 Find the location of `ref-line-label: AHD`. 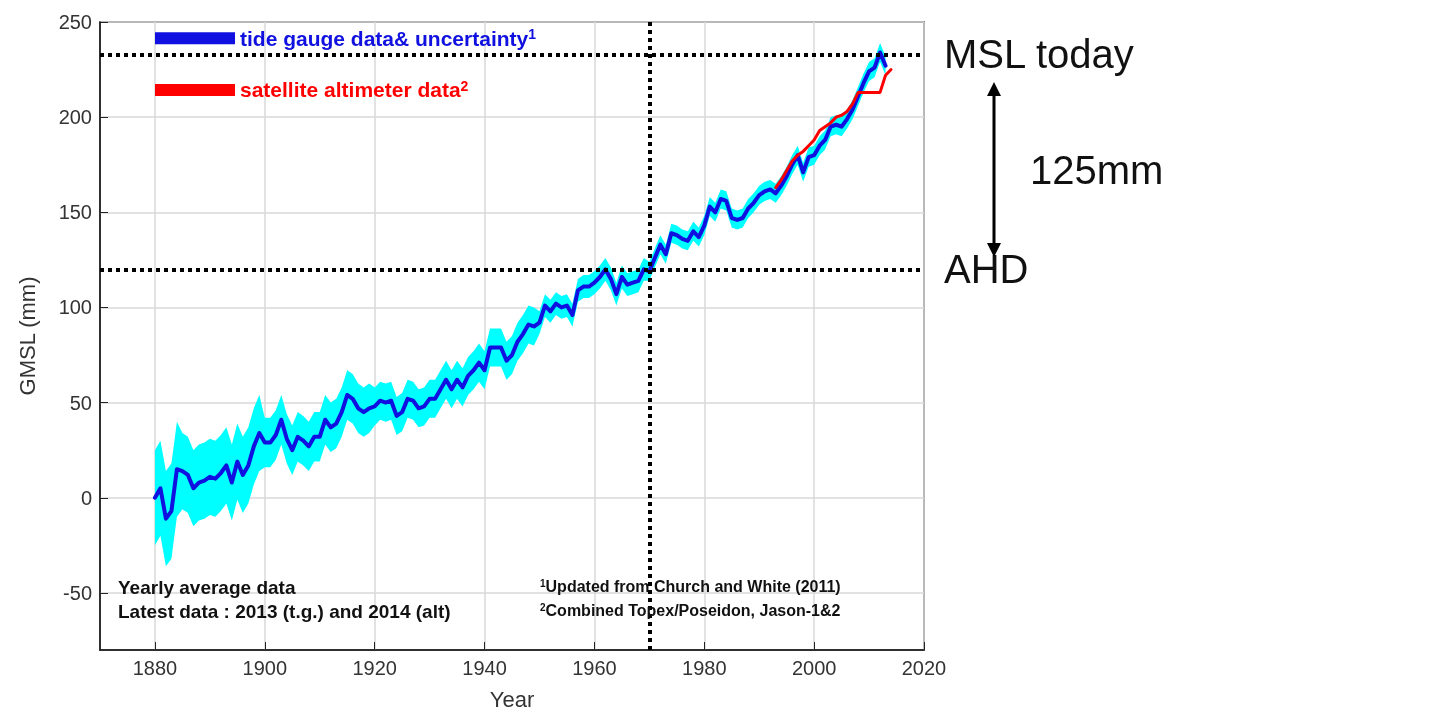

ref-line-label: AHD is located at coordinates (986, 269).